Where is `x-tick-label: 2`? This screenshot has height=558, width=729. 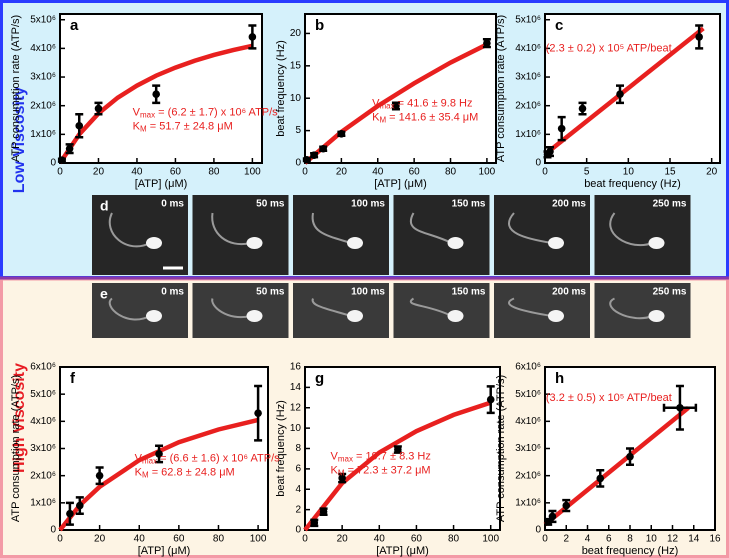 x-tick-label: 2 is located at coordinates (566, 539).